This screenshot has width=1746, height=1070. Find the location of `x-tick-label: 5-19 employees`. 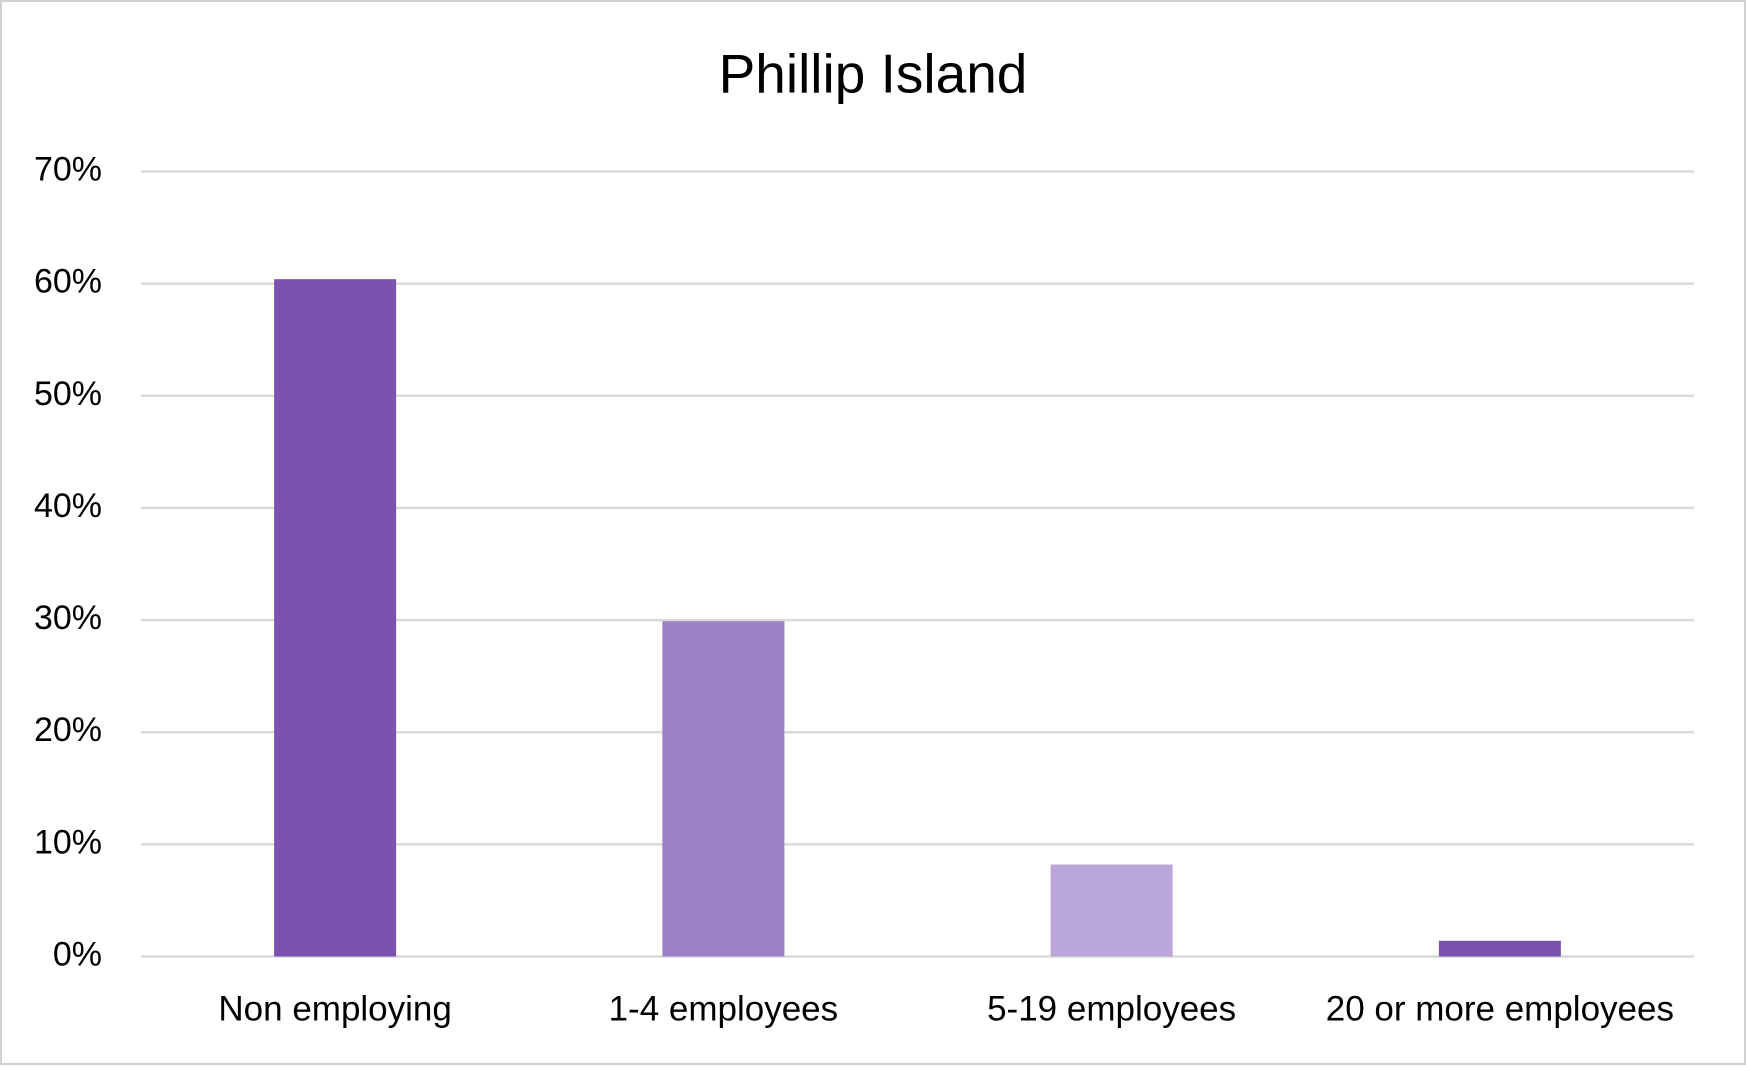

x-tick-label: 5-19 employees is located at coordinates (1111, 1008).